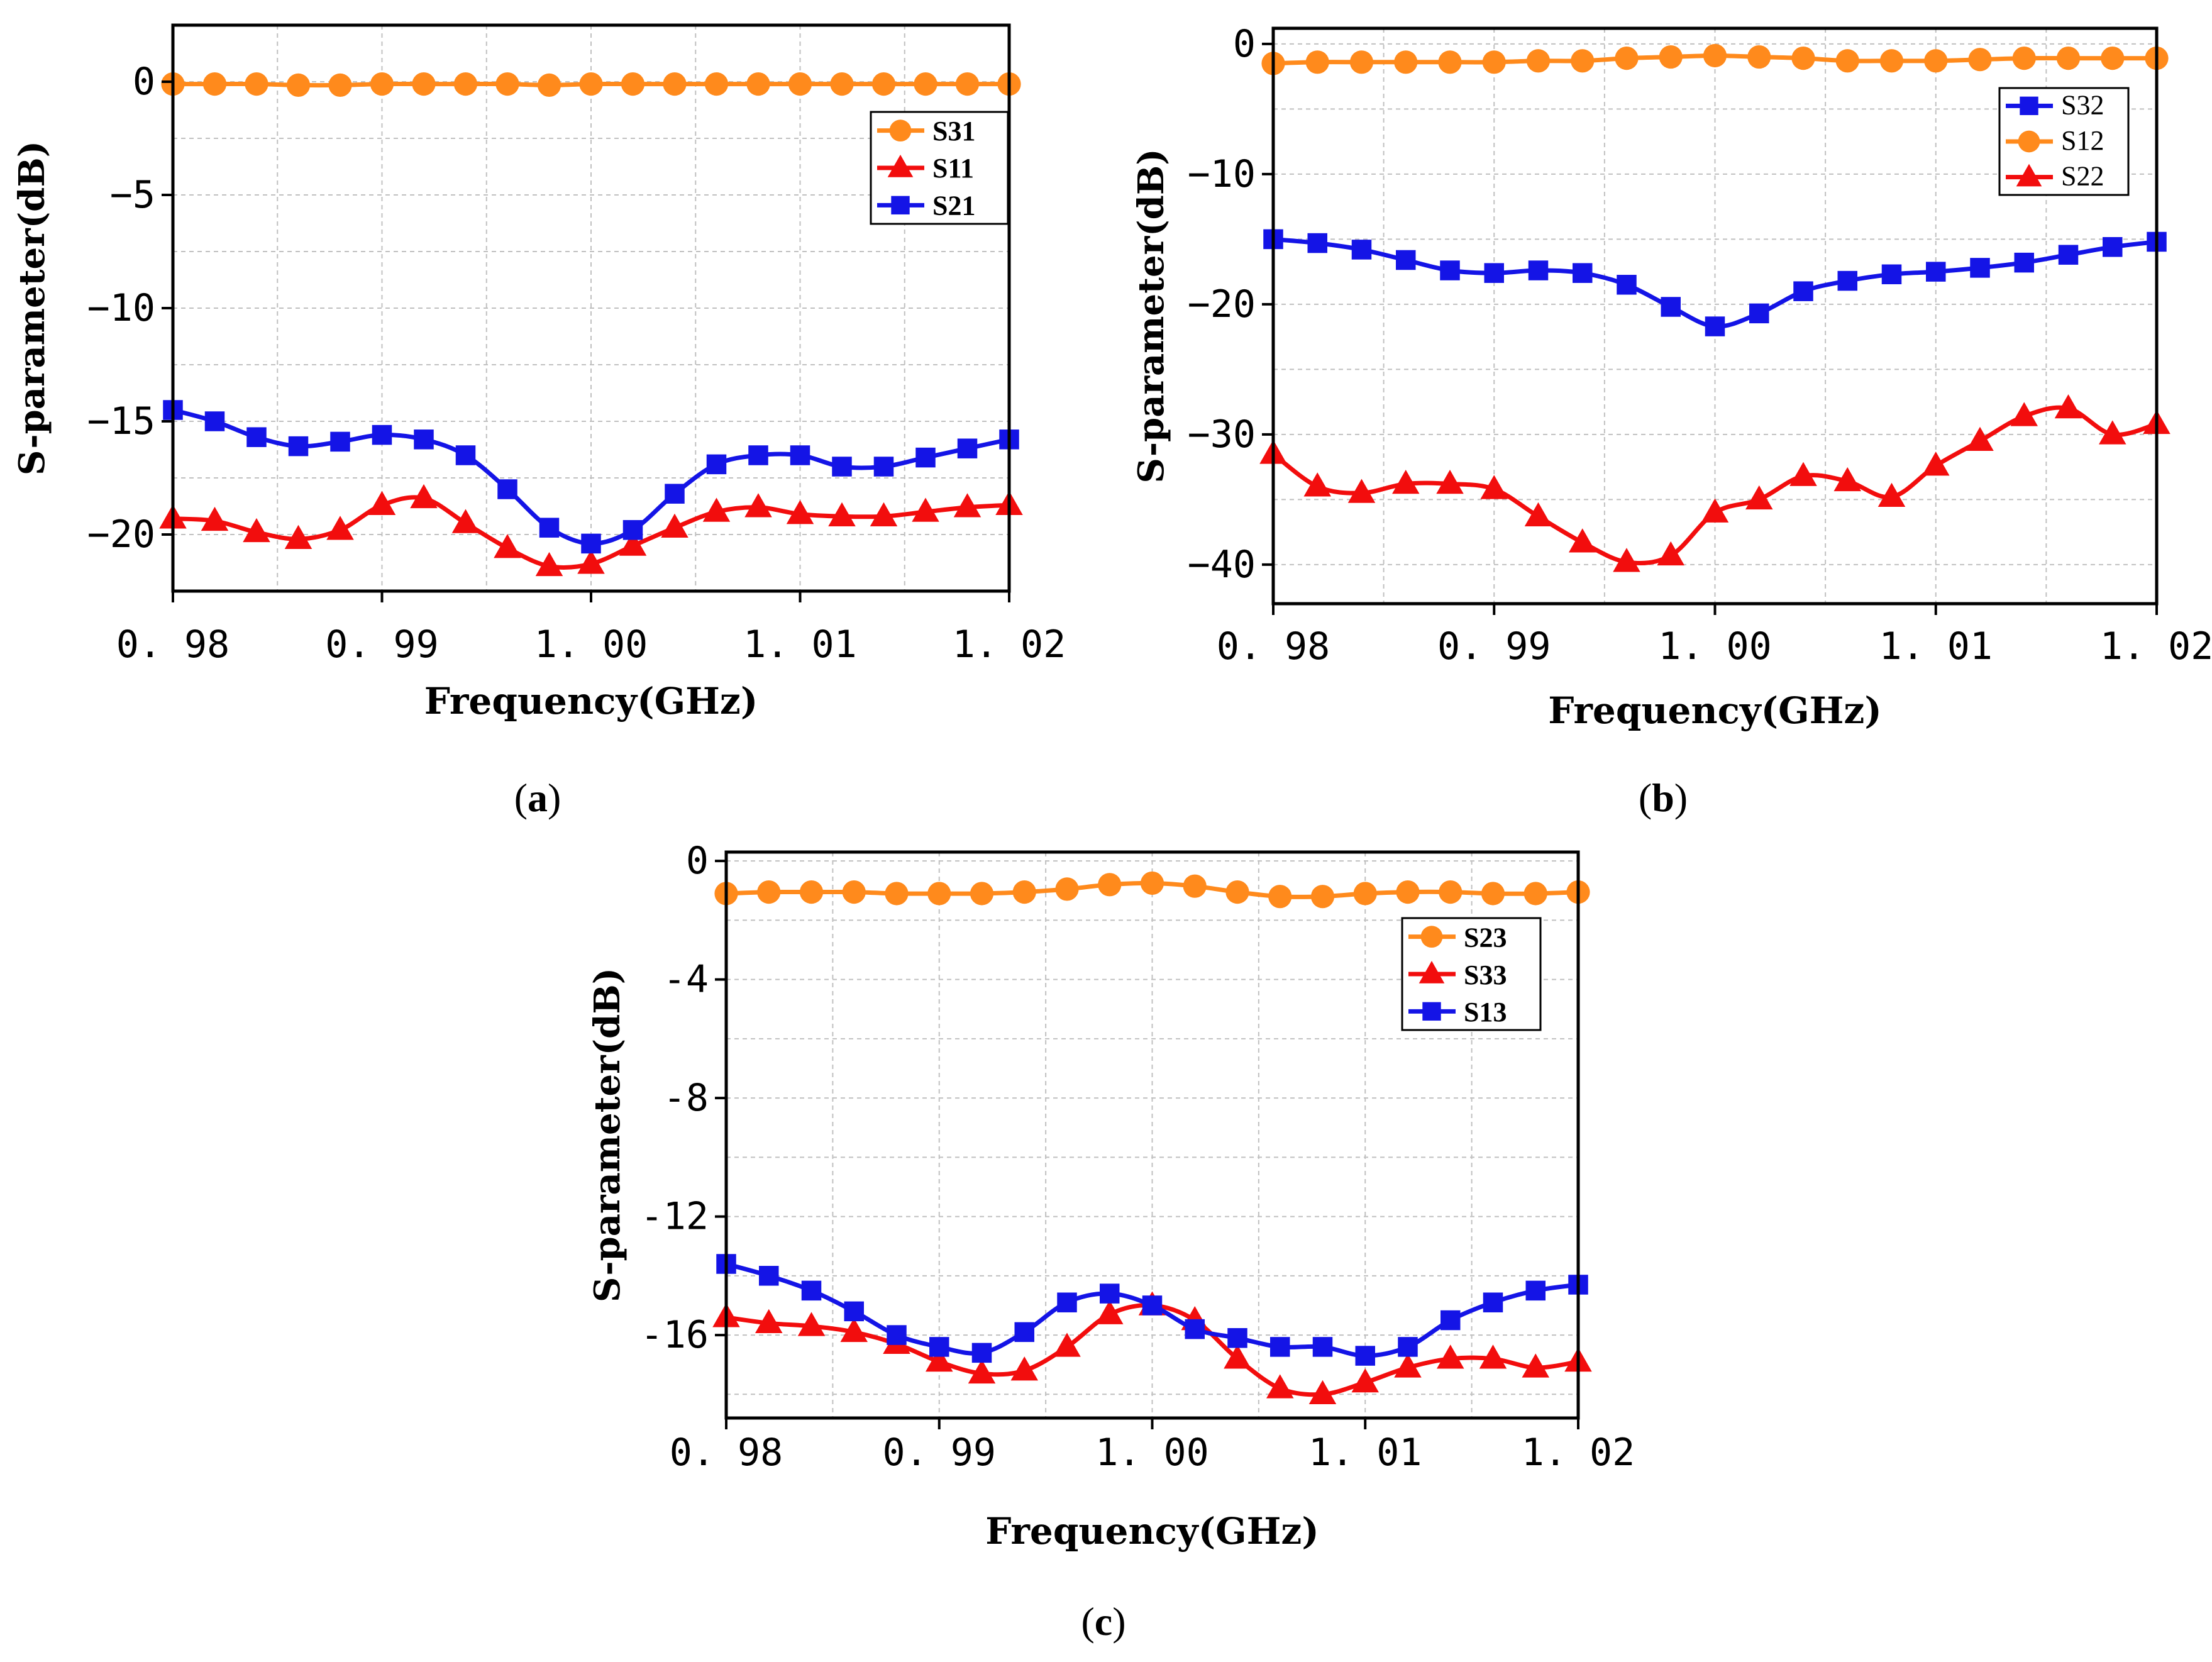  I want to click on series-s22, so click(1715, 483).